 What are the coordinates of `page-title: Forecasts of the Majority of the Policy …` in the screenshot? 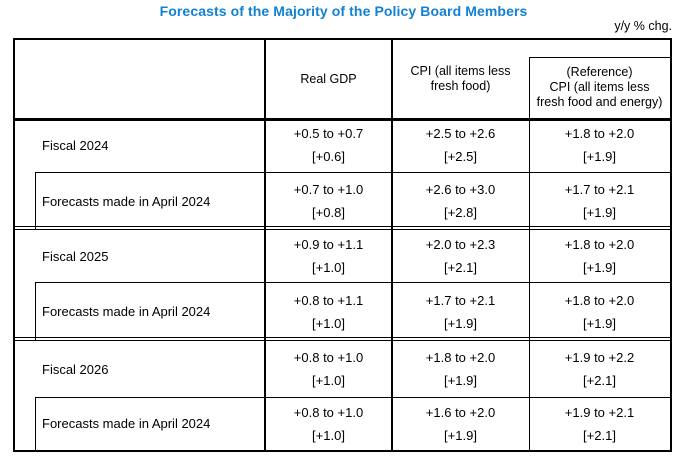 It's located at (343, 11).